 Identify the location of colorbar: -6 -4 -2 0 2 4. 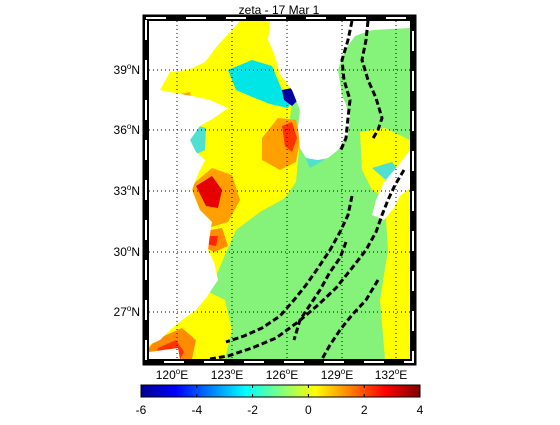
(280, 400).